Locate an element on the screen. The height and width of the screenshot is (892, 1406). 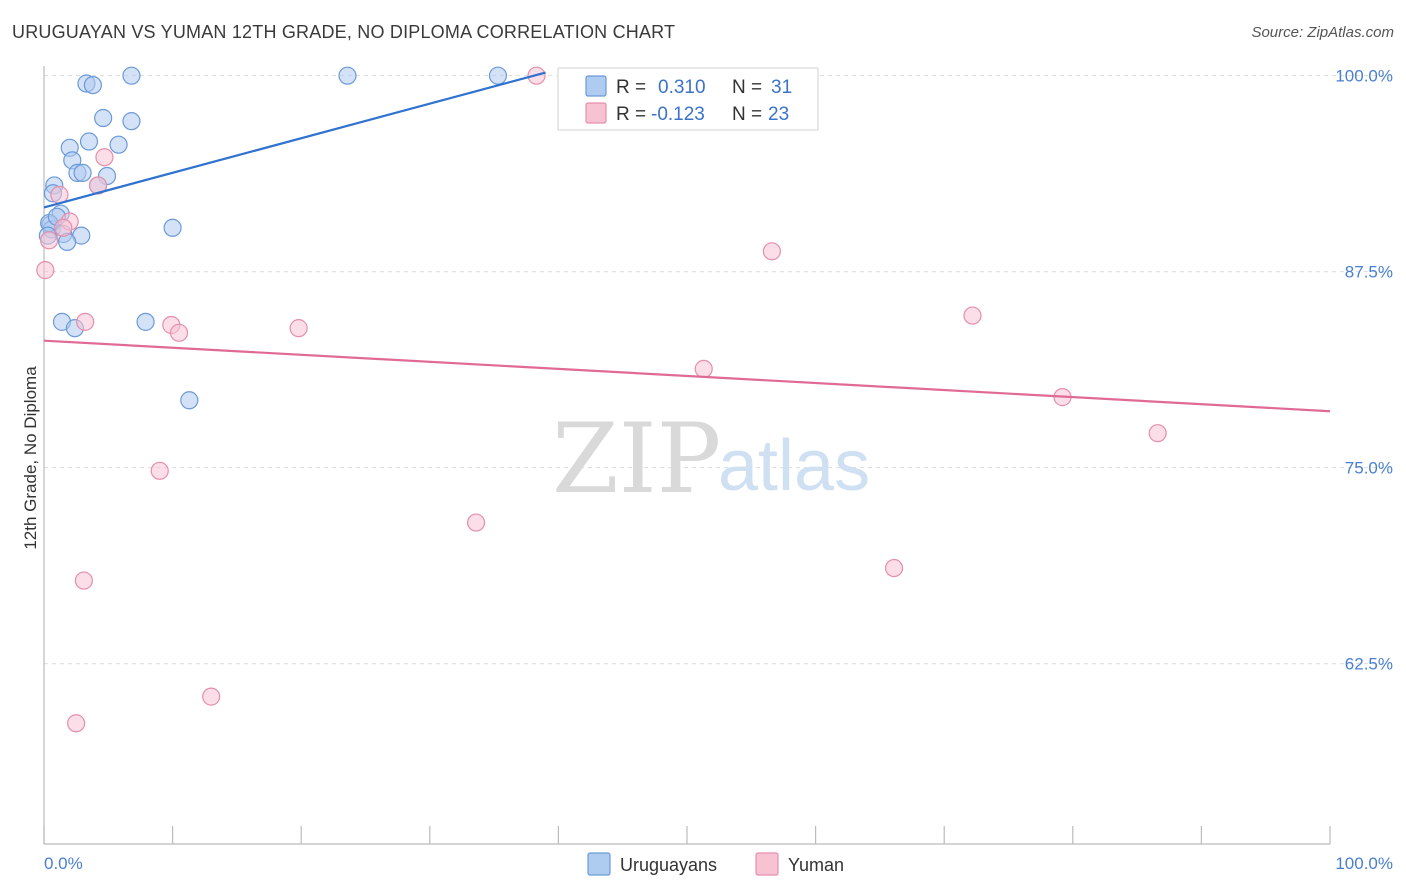
watermark: ZIP atlas is located at coordinates (711, 459).